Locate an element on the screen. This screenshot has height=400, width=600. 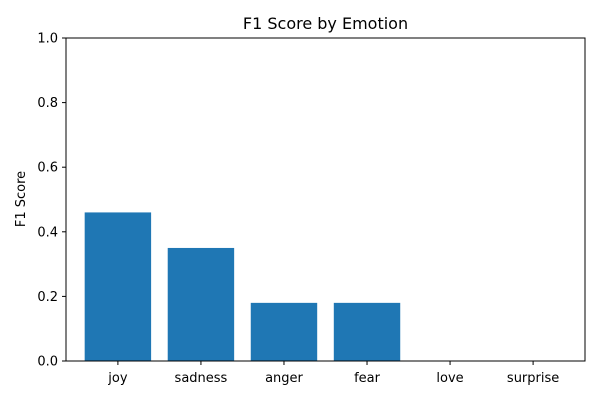
bar-joy is located at coordinates (118, 286).